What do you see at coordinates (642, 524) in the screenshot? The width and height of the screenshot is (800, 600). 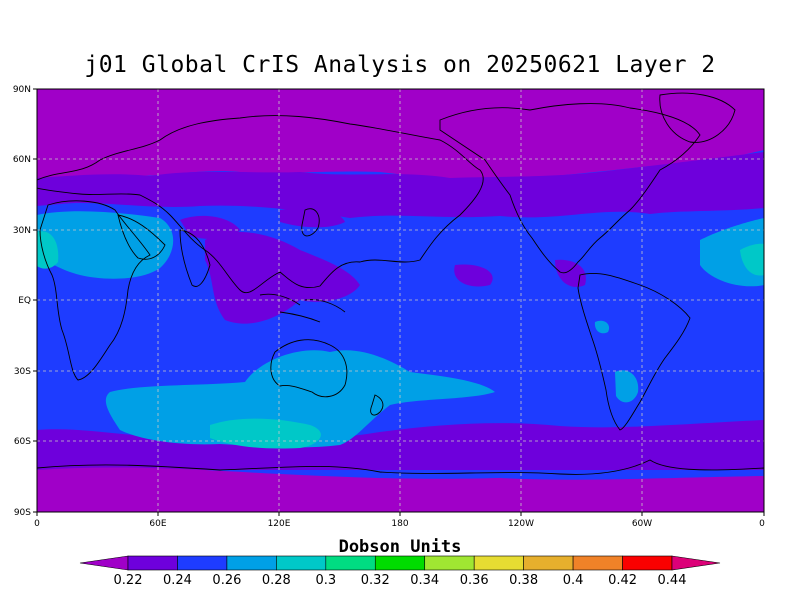 I see `lon-label: 60W` at bounding box center [642, 524].